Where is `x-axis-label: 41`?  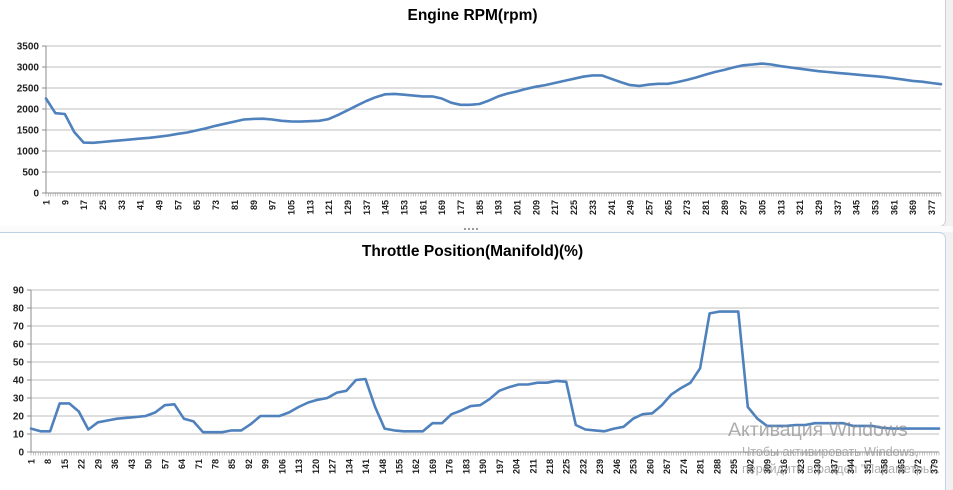
x-axis-label: 41 is located at coordinates (141, 205).